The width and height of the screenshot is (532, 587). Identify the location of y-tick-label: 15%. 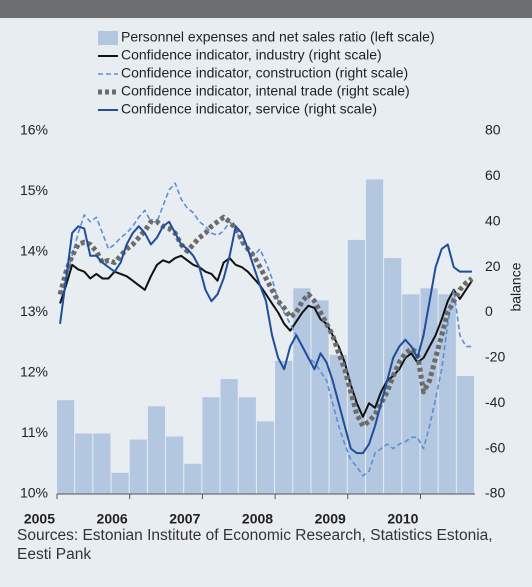
(34, 190).